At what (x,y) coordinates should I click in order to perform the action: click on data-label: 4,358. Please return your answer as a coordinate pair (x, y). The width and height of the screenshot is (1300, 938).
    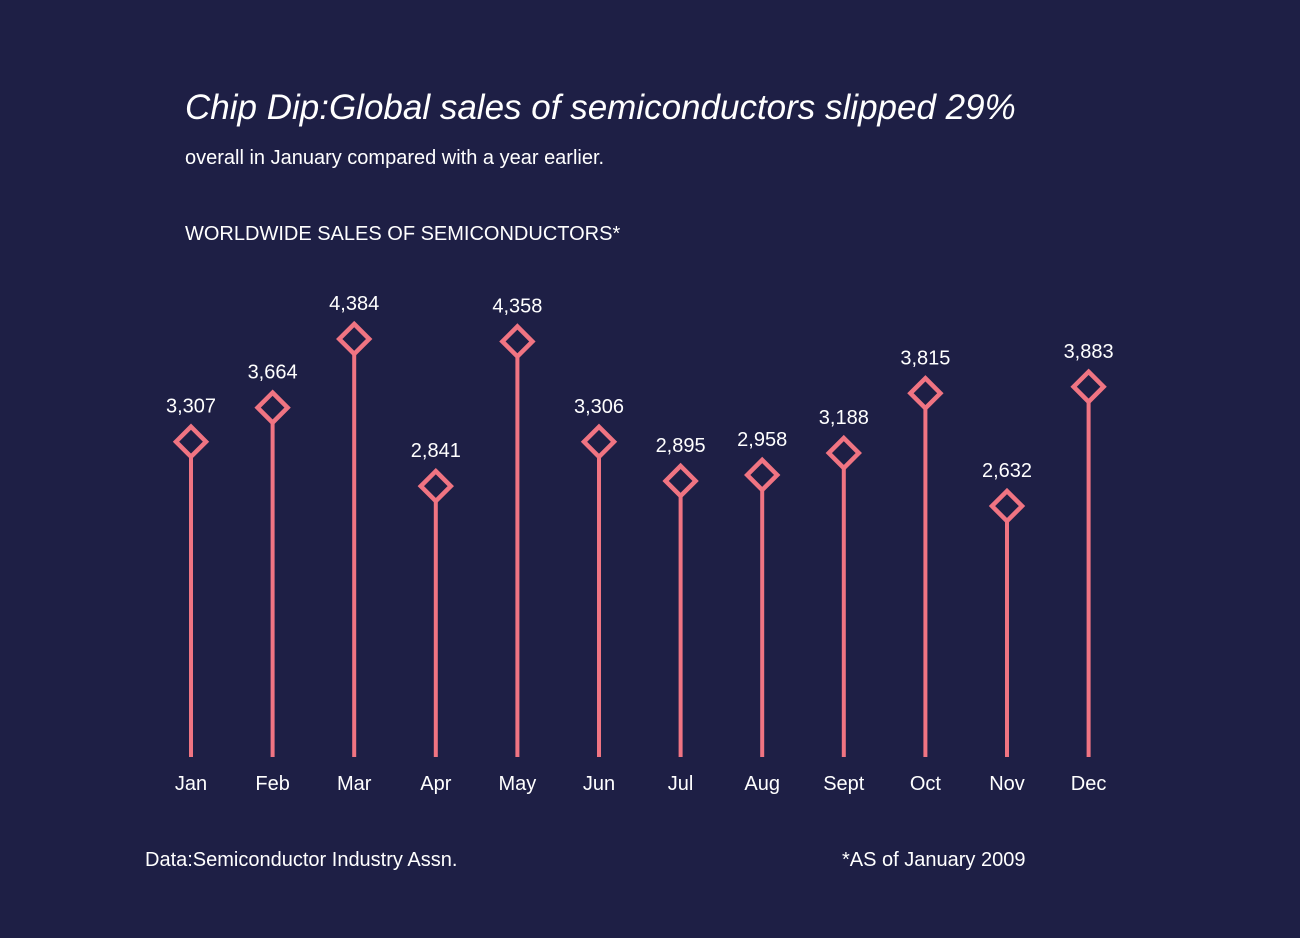
    Looking at the image, I should click on (517, 306).